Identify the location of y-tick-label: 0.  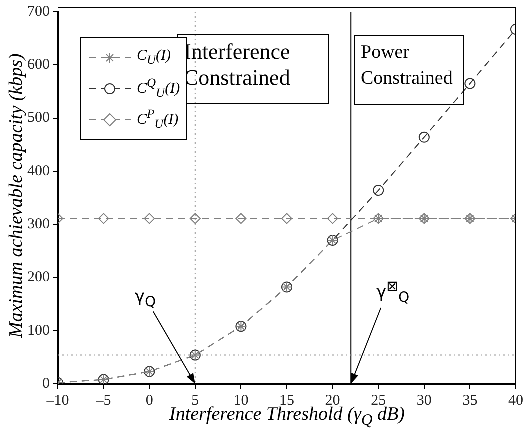
(46, 384).